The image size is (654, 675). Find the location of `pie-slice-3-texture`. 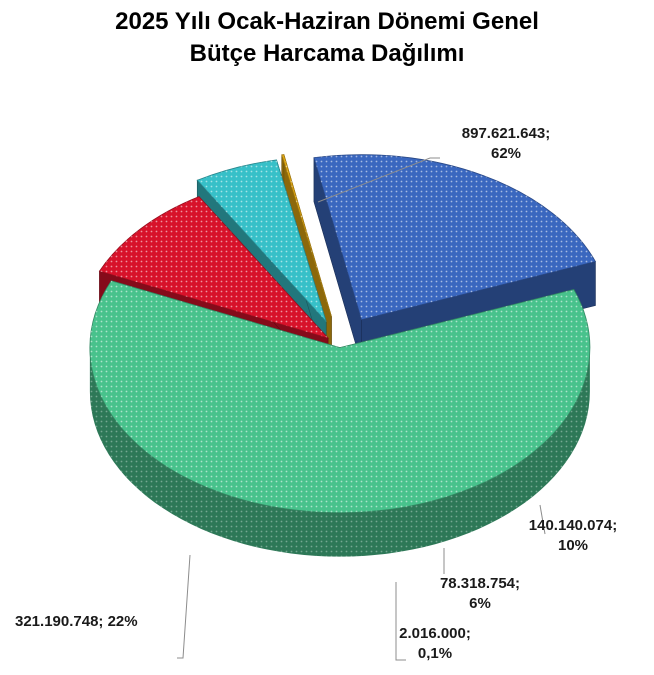

pie-slice-3-texture is located at coordinates (306, 235).